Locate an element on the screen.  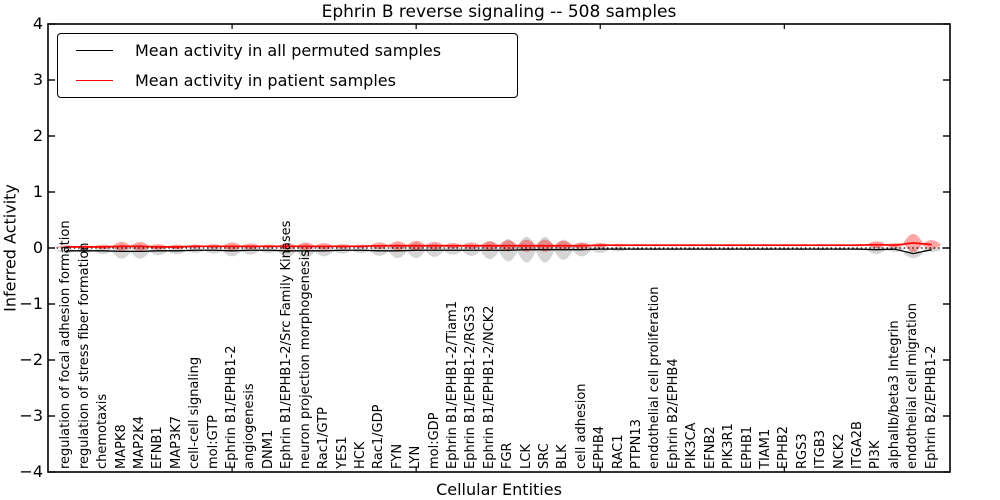
x-tick-label: EPHB1 is located at coordinates (747, 447).